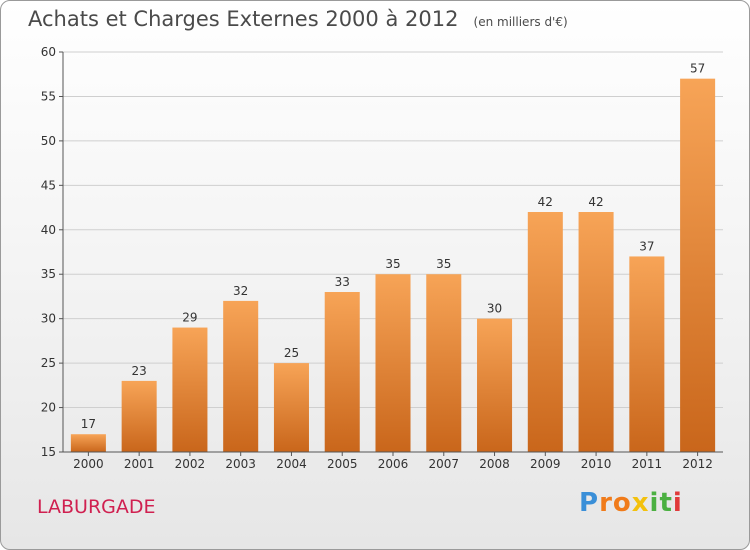 Image resolution: width=750 pixels, height=550 pixels. Describe the element at coordinates (291, 353) in the screenshot. I see `bar-value-label: 25` at that location.